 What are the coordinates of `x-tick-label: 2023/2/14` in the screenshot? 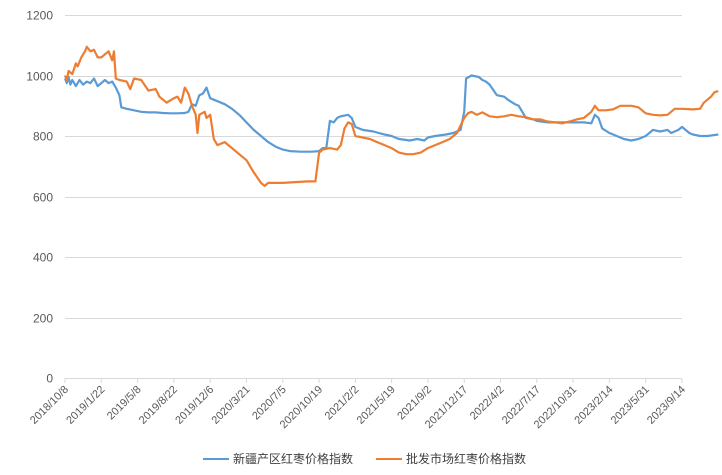 It's located at (593, 405).